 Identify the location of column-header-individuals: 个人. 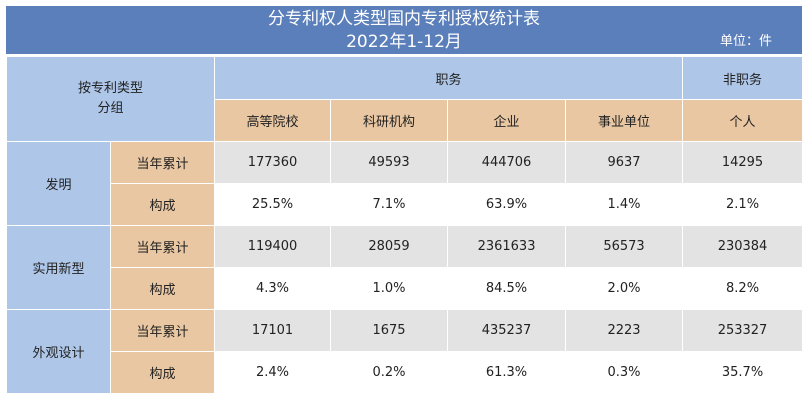
(743, 120).